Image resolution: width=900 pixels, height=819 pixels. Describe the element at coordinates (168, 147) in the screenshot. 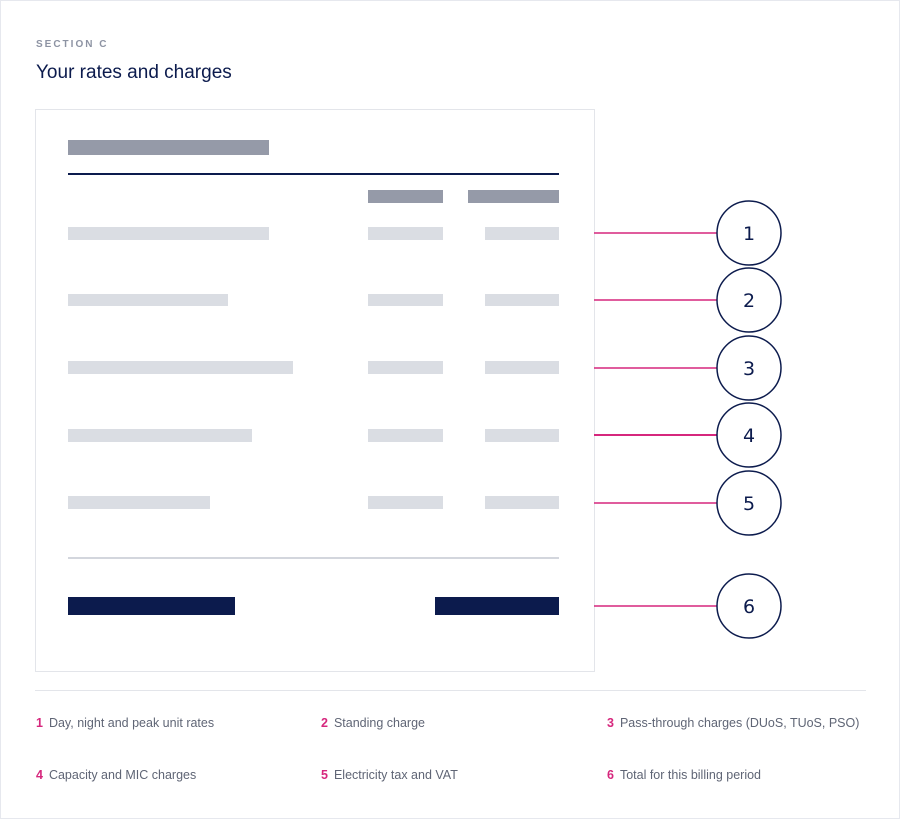

I see `bill-title-placeholder` at that location.